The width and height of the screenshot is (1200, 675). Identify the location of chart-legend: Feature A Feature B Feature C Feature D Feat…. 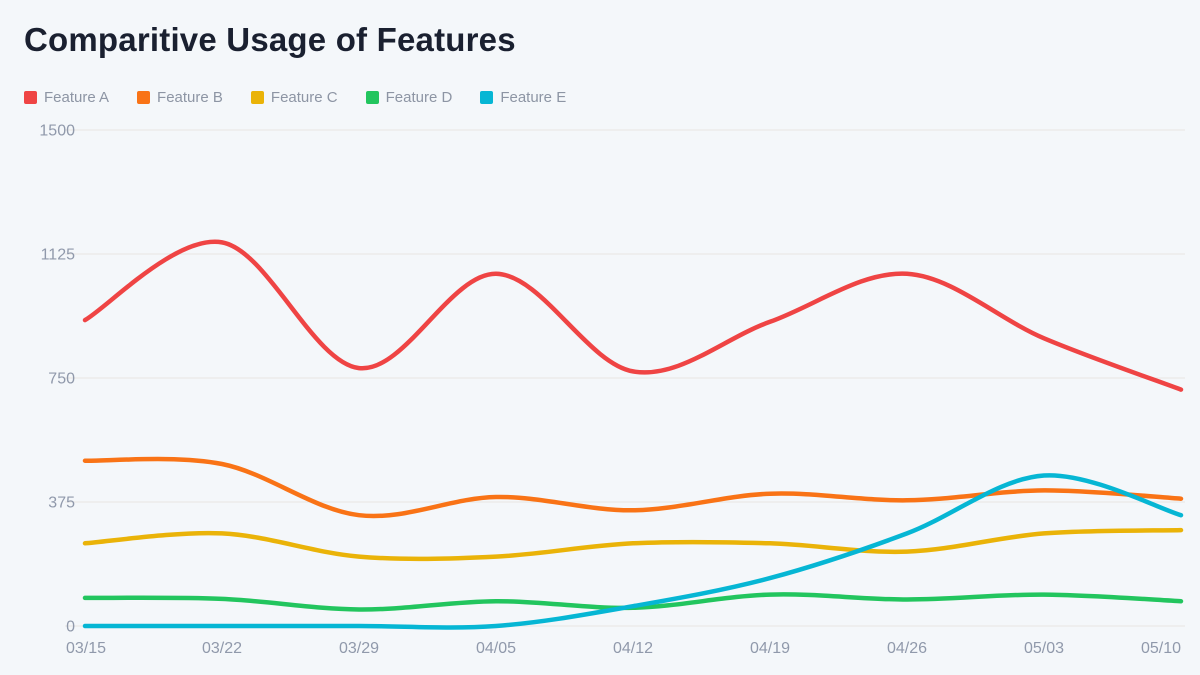
(295, 97).